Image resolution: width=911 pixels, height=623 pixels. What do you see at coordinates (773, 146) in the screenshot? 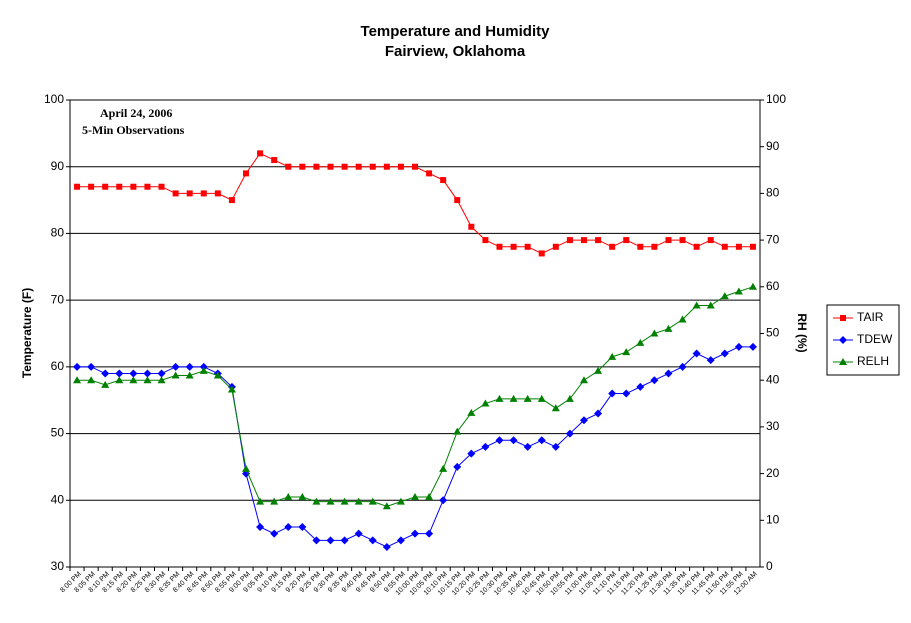
I see `y2-tick-label: 90` at bounding box center [773, 146].